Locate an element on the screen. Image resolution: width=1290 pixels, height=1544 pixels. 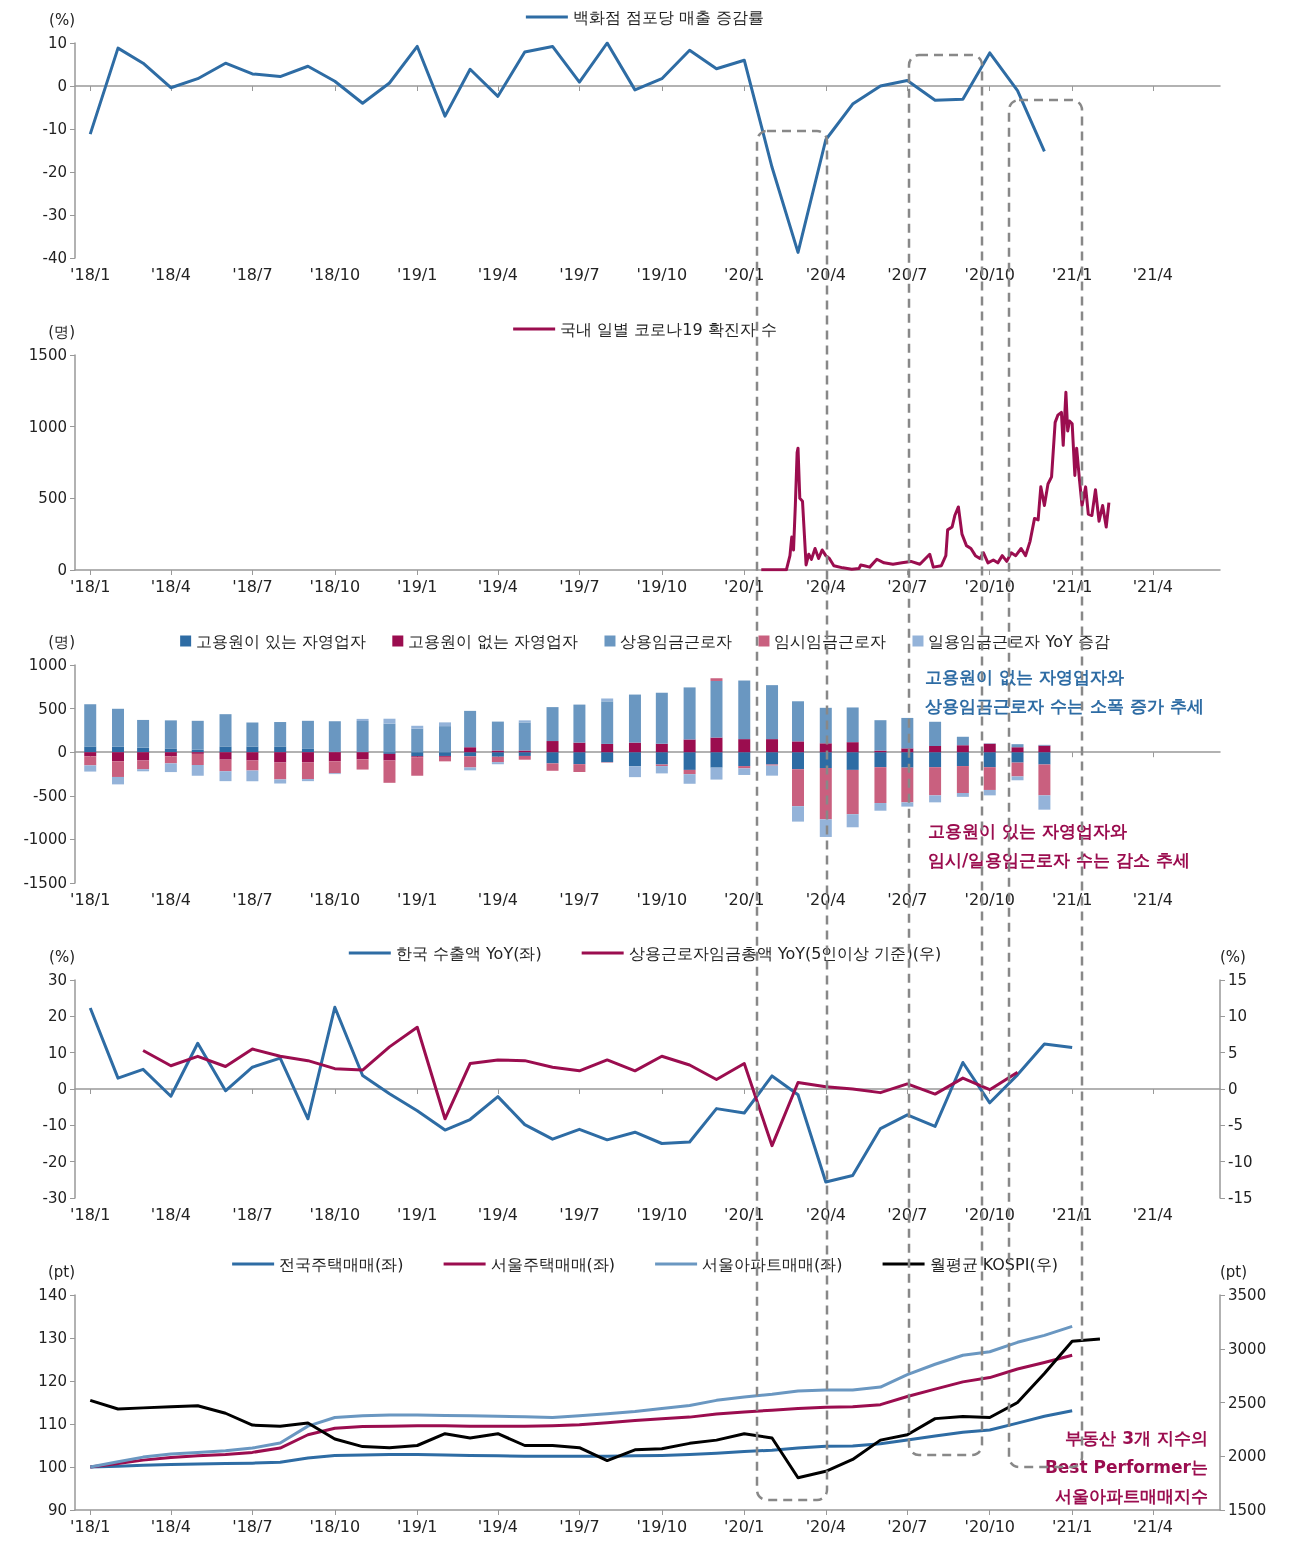
y-tick-label: 500 is located at coordinates (52, 708).